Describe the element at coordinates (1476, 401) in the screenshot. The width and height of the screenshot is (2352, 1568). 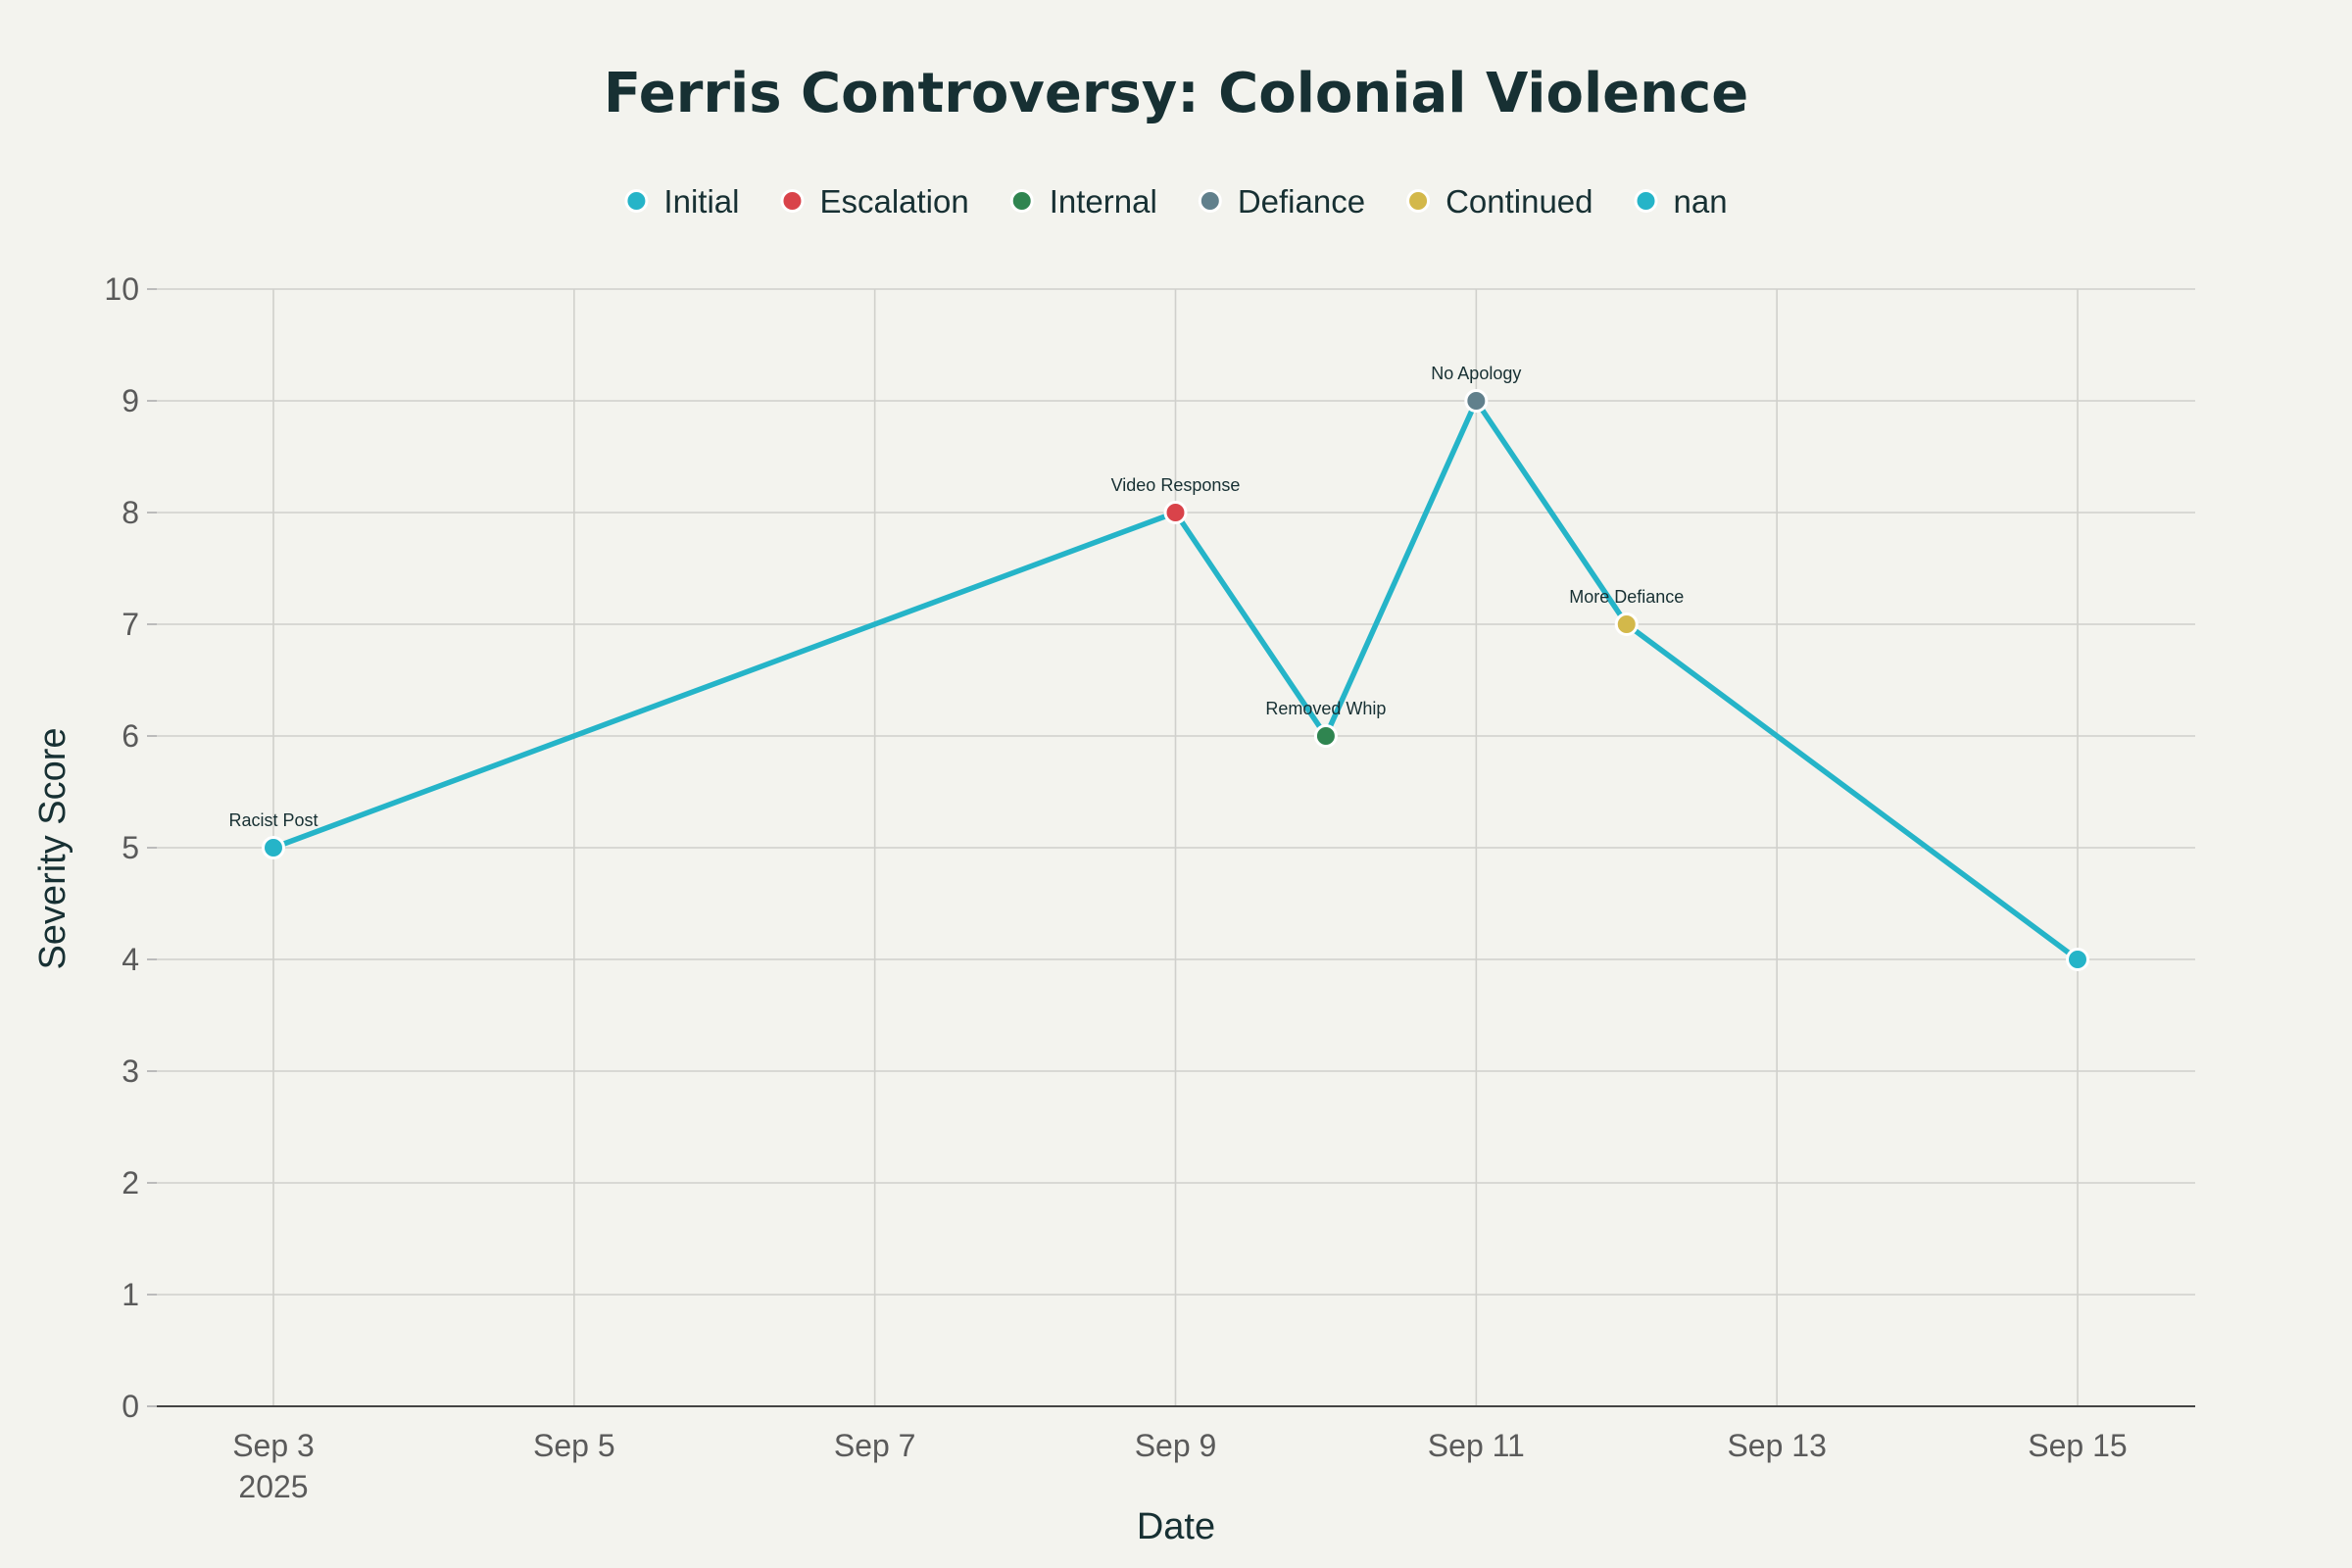
I see `data-point-defiance` at that location.